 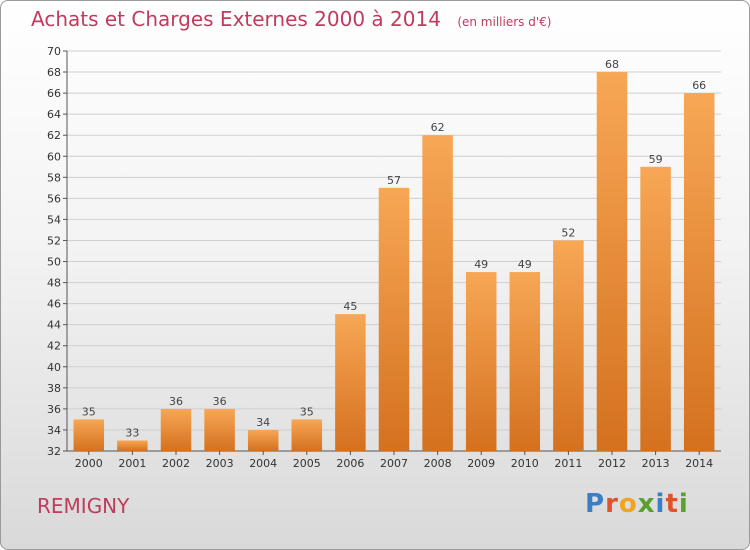 I want to click on data-label: 66, so click(x=699, y=85).